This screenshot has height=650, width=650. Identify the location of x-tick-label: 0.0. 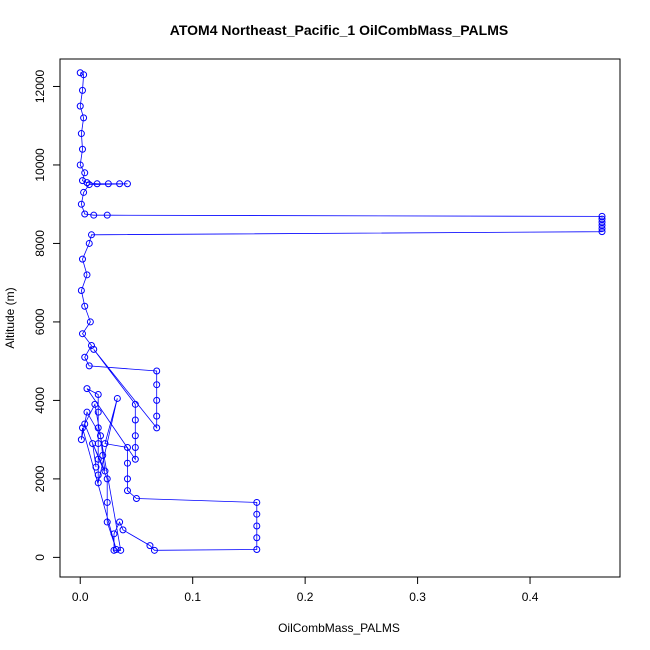
(80, 597).